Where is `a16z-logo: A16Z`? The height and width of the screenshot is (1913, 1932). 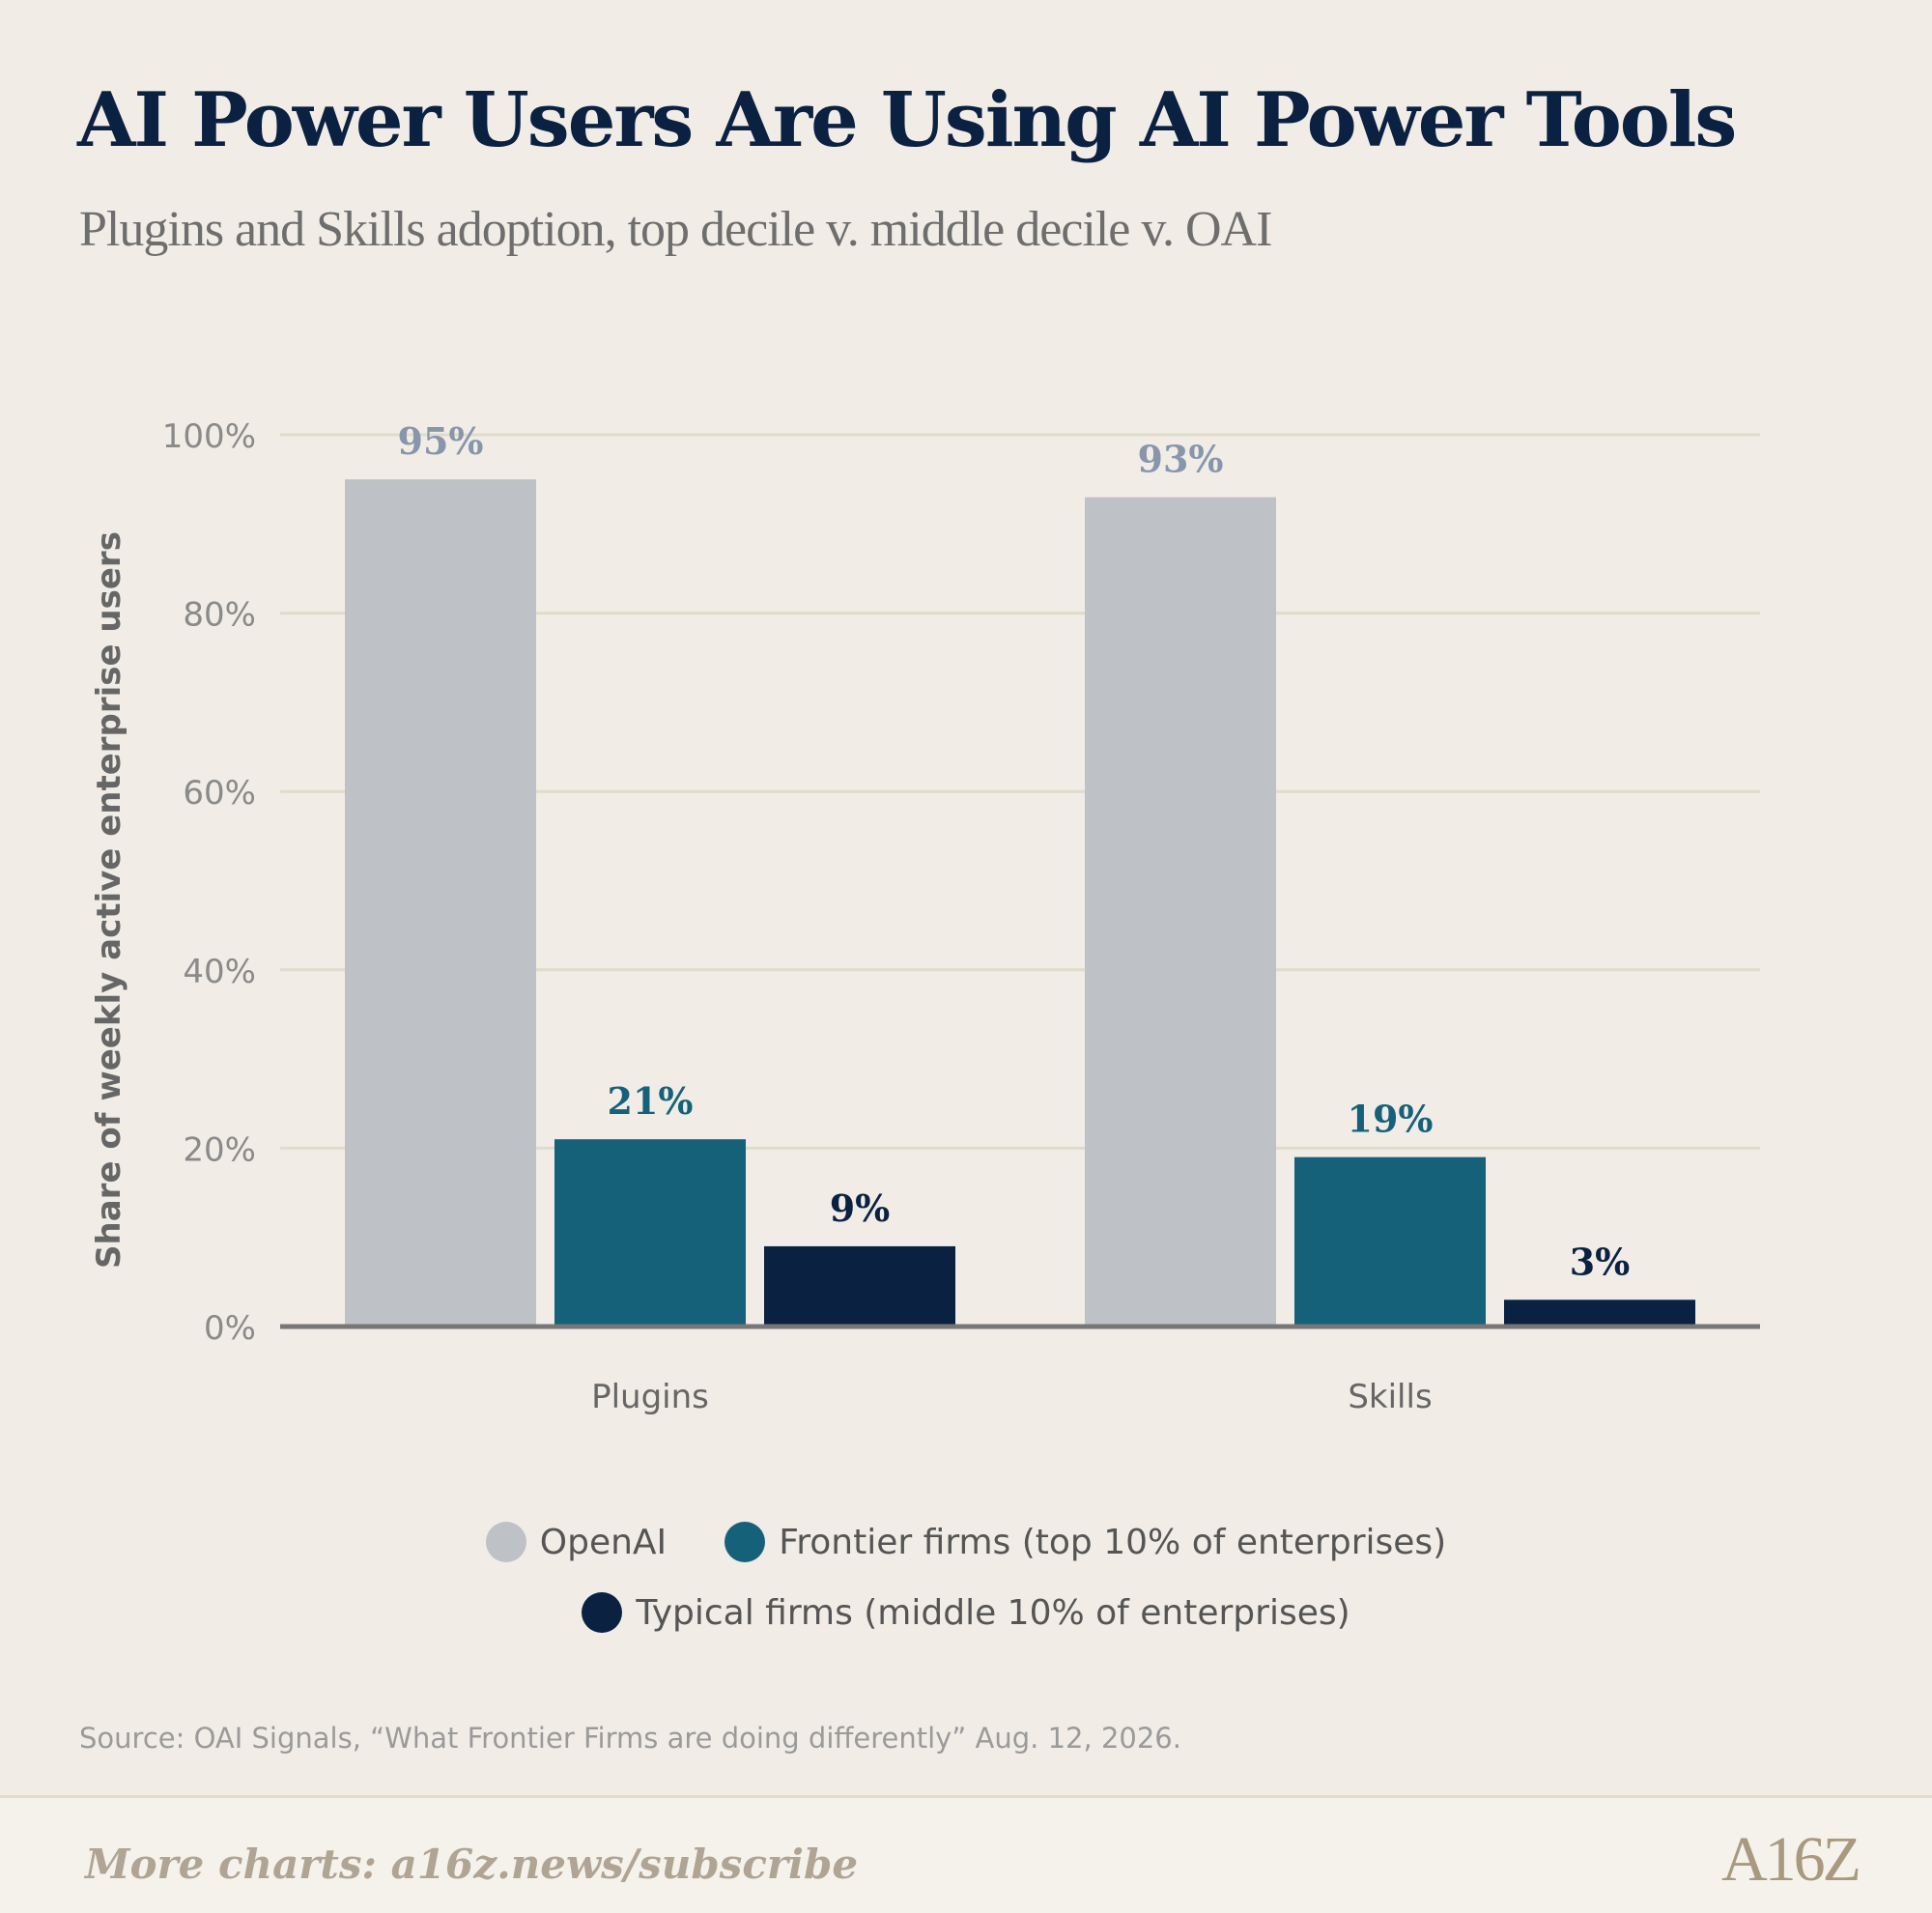 a16z-logo: A16Z is located at coordinates (1791, 1859).